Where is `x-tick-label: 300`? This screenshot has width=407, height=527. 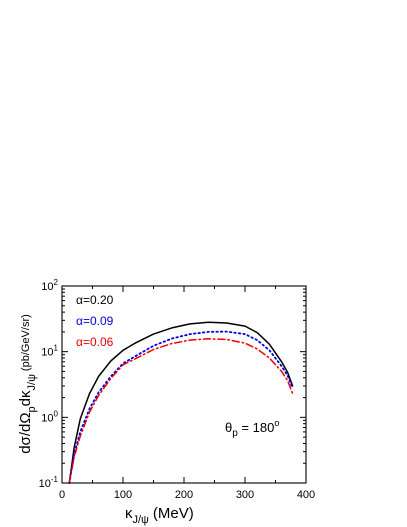
x-tick-label: 300 is located at coordinates (245, 495).